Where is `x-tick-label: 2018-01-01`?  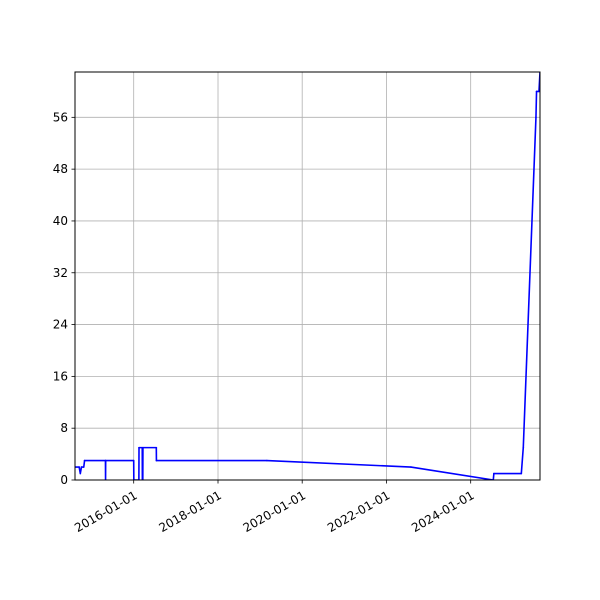
x-tick-label: 2018-01-01 is located at coordinates (189, 511).